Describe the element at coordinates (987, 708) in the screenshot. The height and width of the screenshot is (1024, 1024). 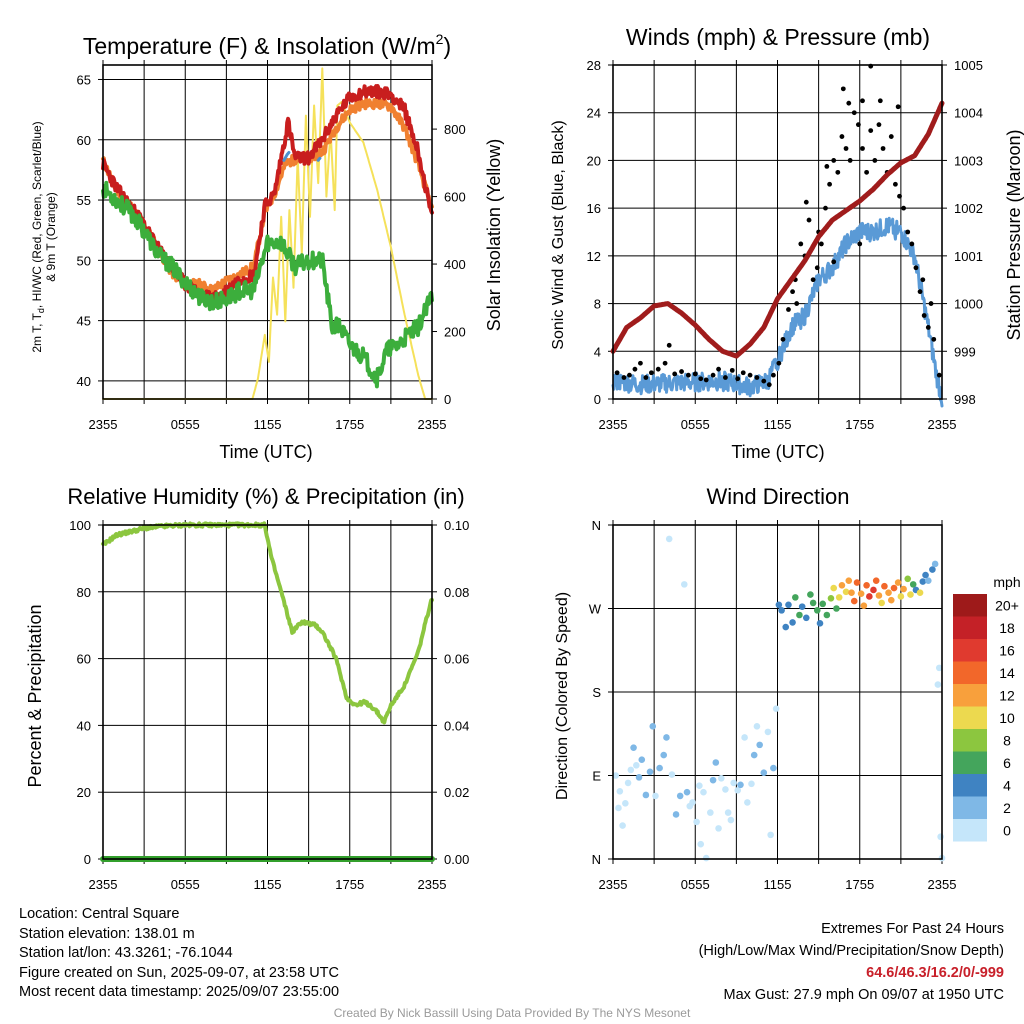
I see `speed-colorbar: mph 20+ 18 16 14 12 10 8 6 4 2 0` at that location.